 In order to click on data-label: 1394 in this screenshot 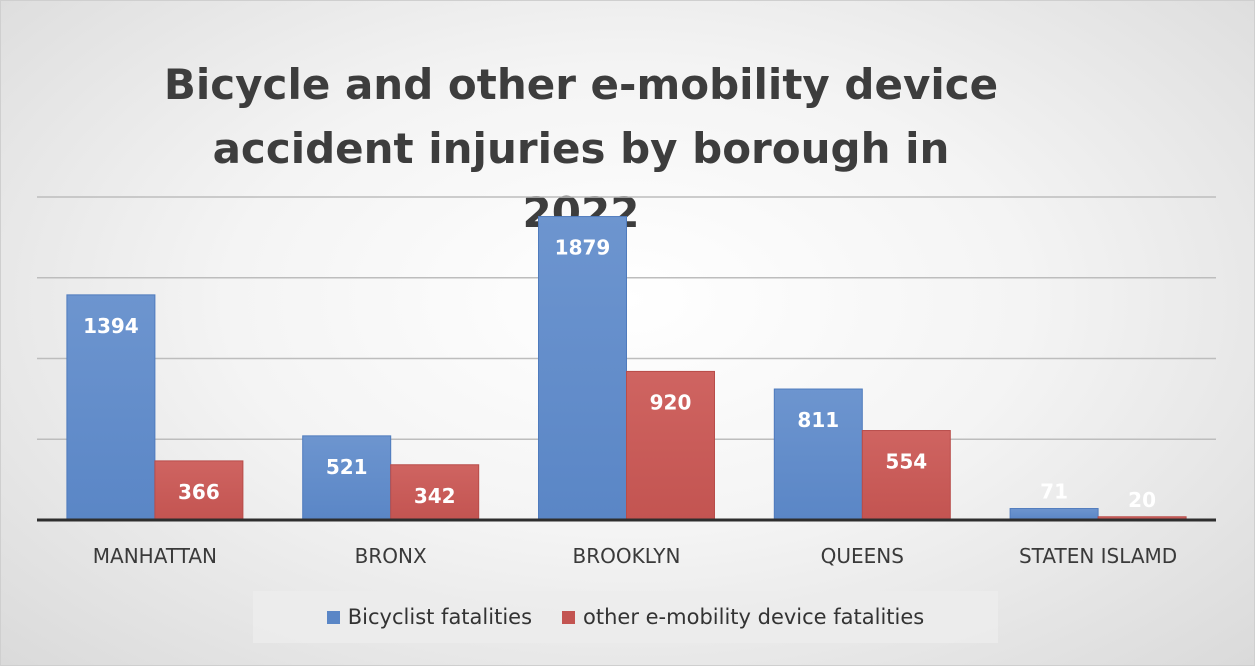, I will do `click(111, 326)`.